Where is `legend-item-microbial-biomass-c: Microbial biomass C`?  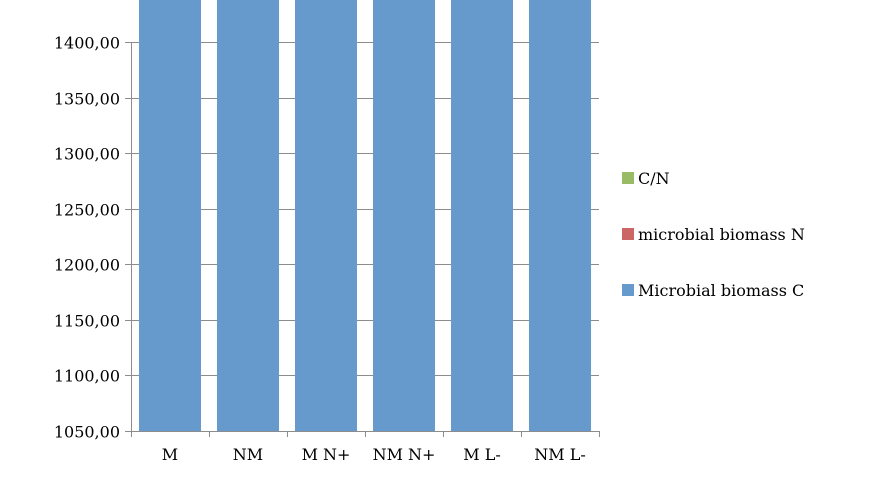 legend-item-microbial-biomass-c: Microbial biomass C is located at coordinates (713, 290).